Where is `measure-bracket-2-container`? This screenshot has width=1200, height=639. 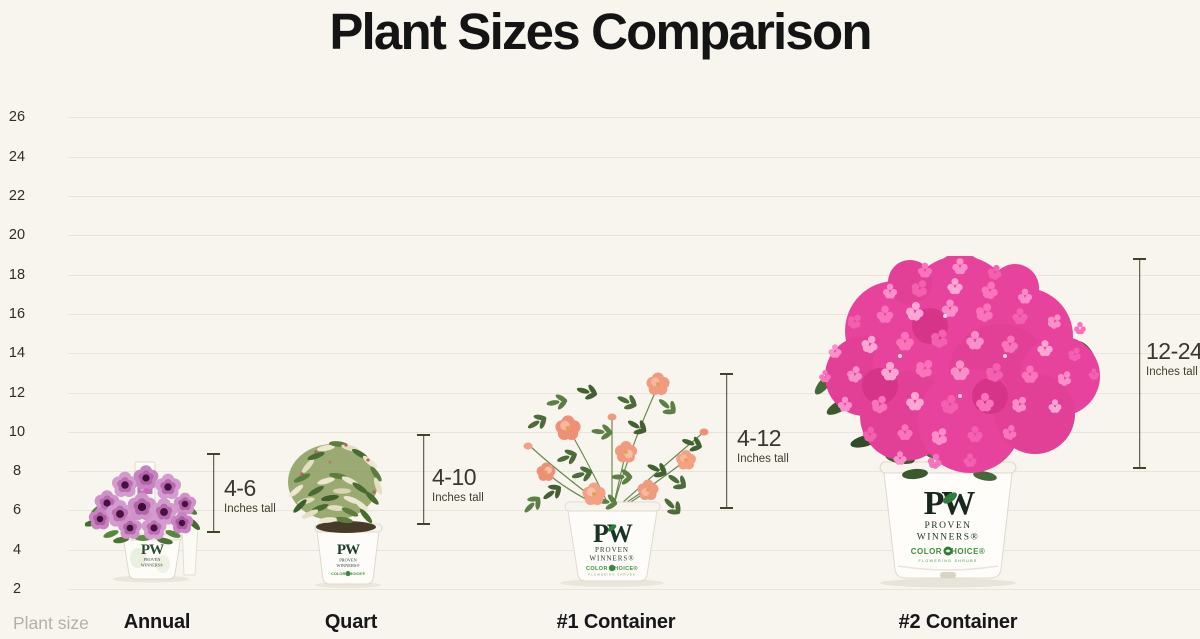
measure-bracket-2-container is located at coordinates (1139, 363).